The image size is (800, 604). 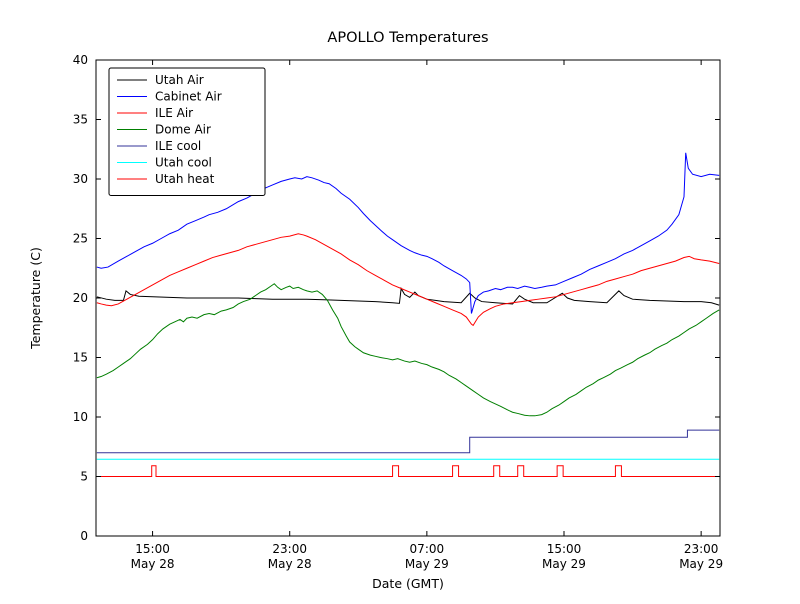 What do you see at coordinates (408, 280) in the screenshot?
I see `series-line-ile-air` at bounding box center [408, 280].